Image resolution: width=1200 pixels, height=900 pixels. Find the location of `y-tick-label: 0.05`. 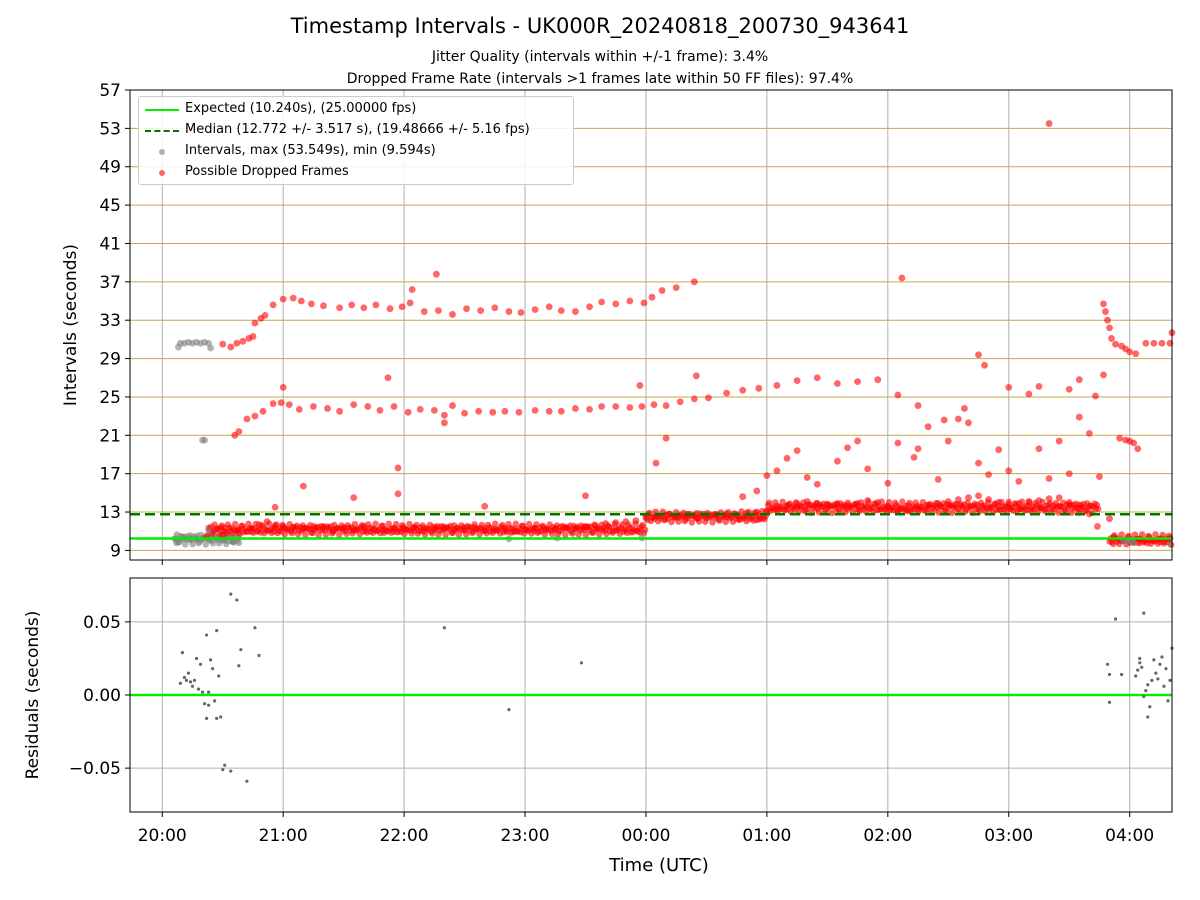

y-tick-label: 0.05 is located at coordinates (102, 623).